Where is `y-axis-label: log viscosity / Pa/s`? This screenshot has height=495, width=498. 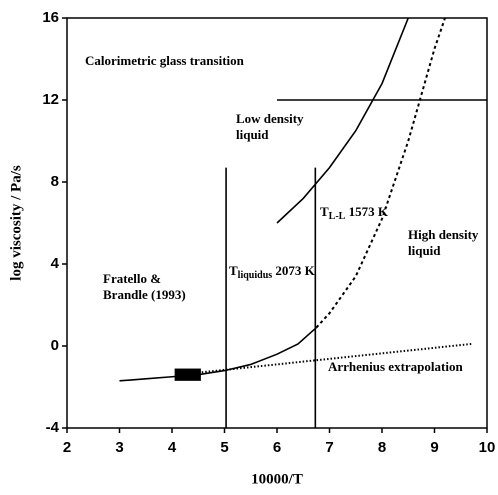 y-axis-label: log viscosity / Pa/s is located at coordinates (16, 223).